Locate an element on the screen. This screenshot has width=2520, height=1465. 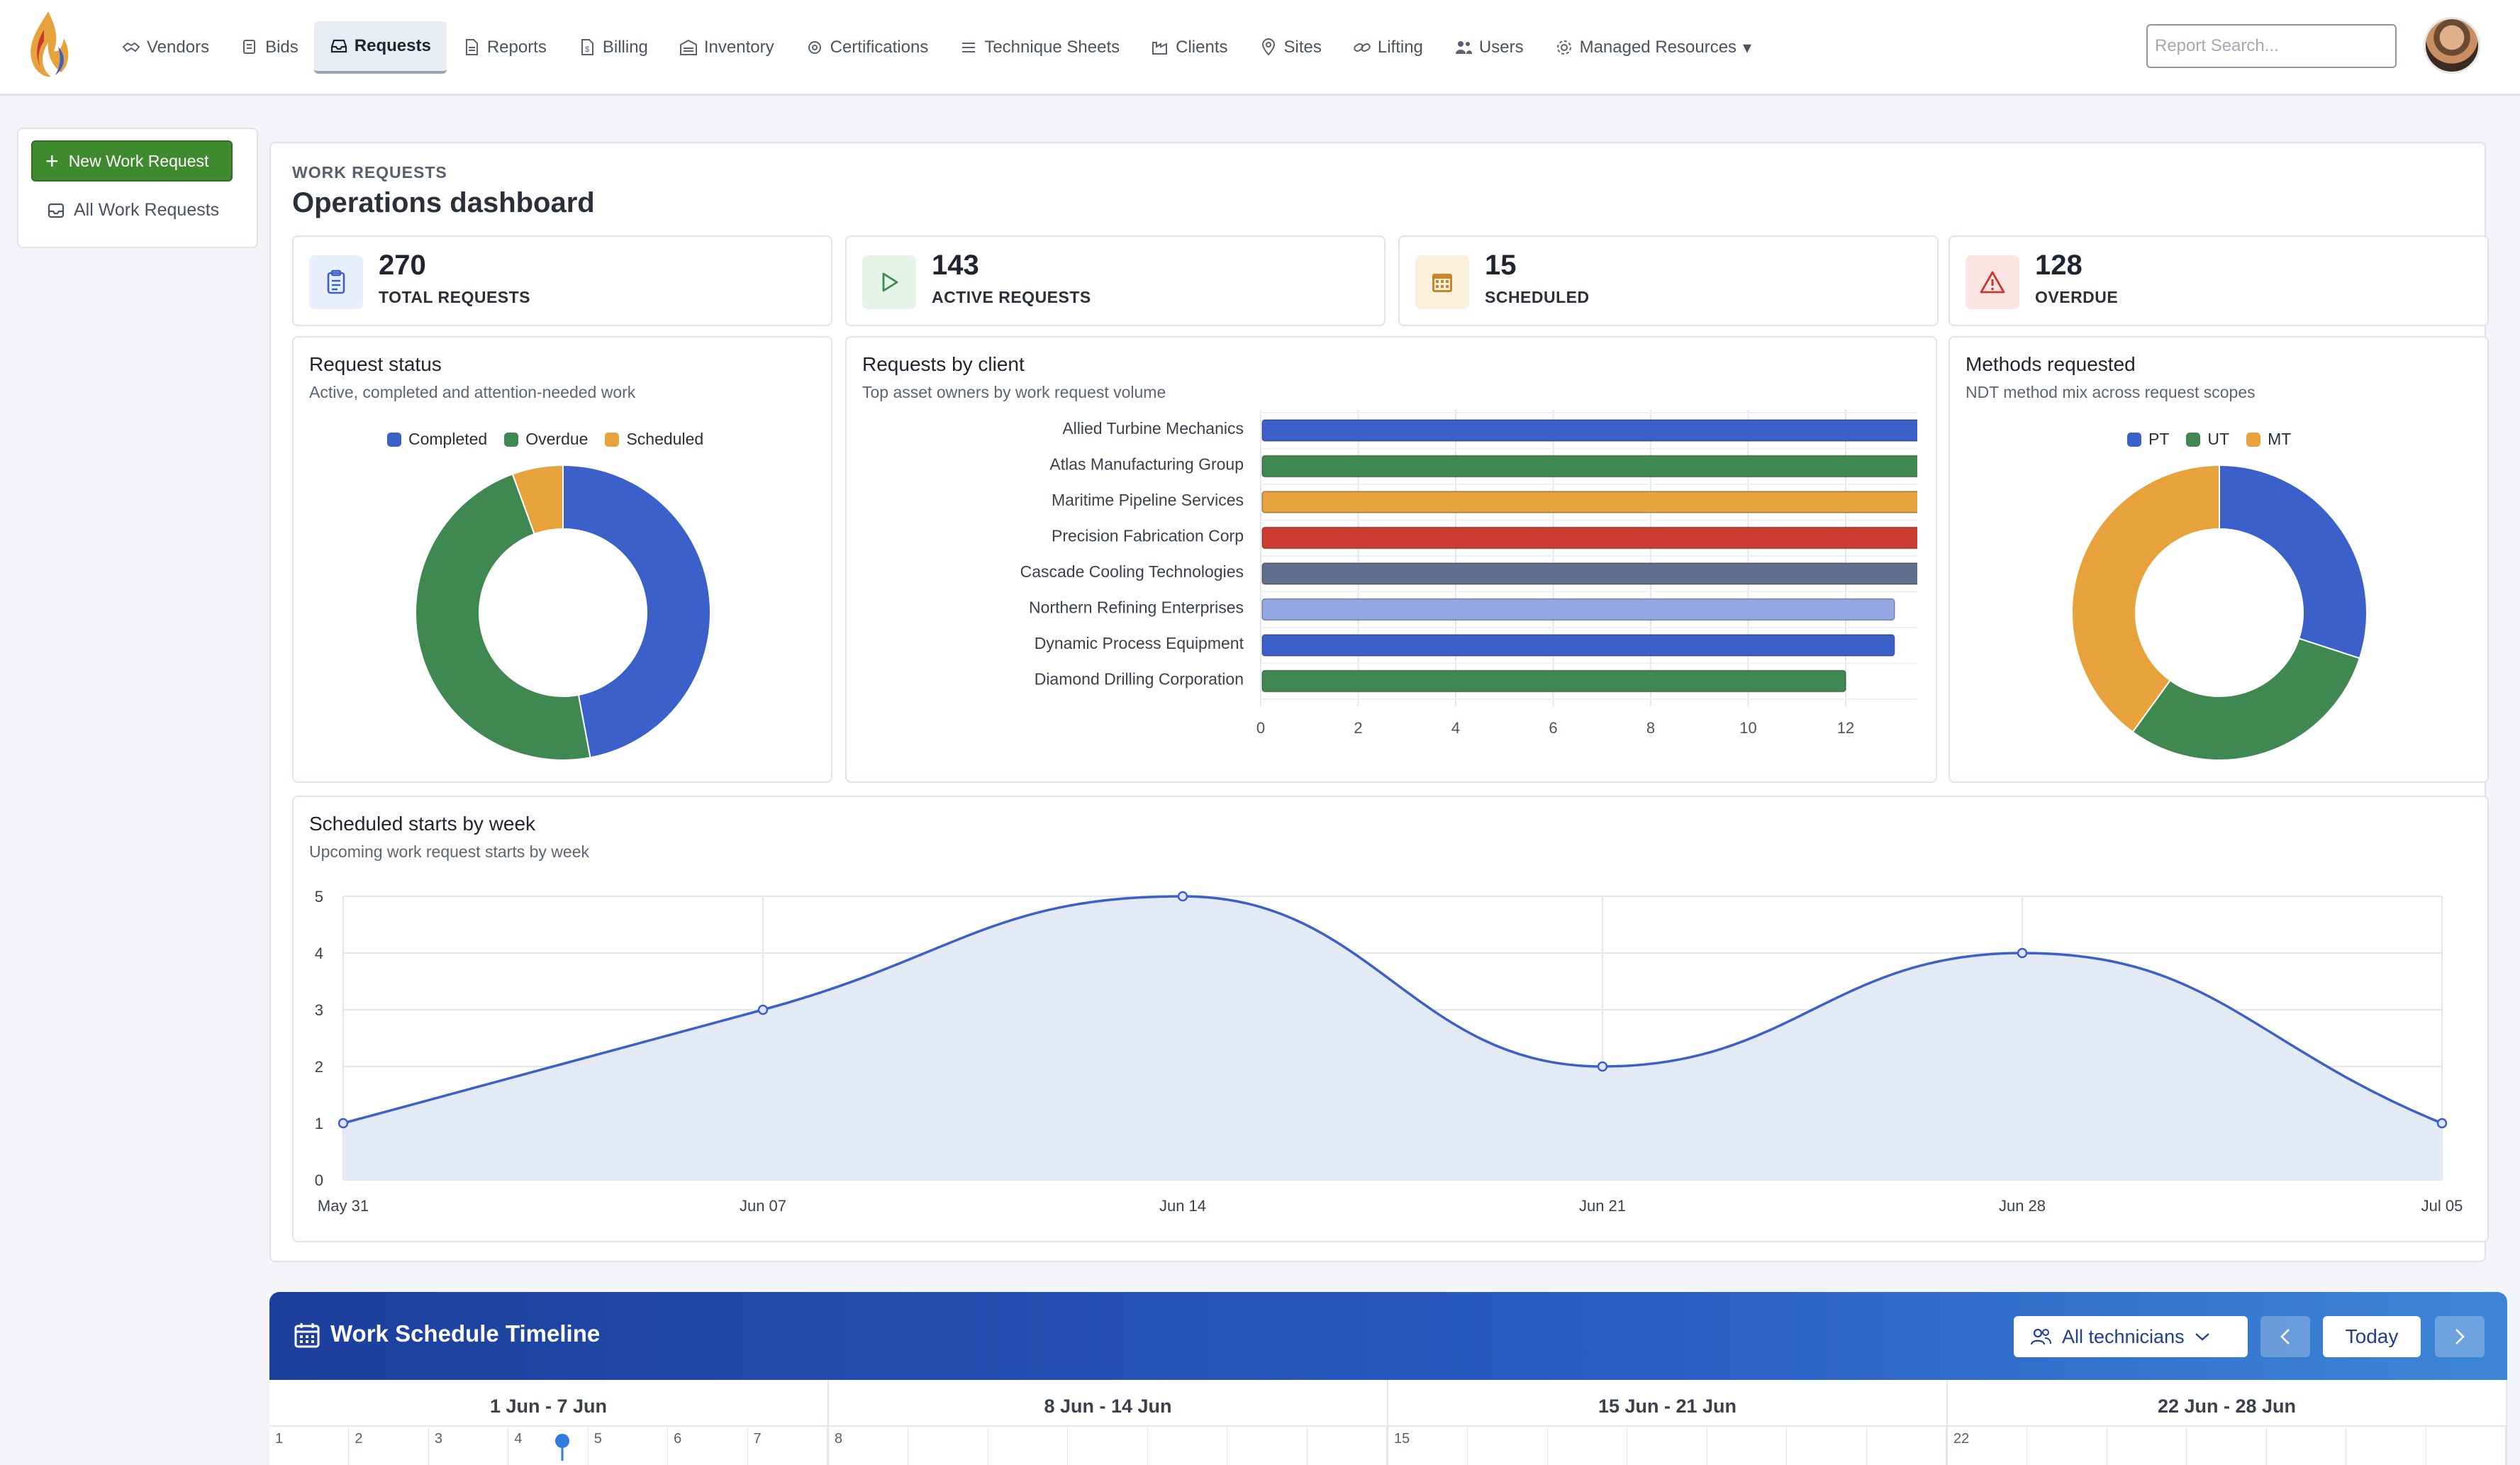
previous-week-button is located at coordinates (2285, 1336).